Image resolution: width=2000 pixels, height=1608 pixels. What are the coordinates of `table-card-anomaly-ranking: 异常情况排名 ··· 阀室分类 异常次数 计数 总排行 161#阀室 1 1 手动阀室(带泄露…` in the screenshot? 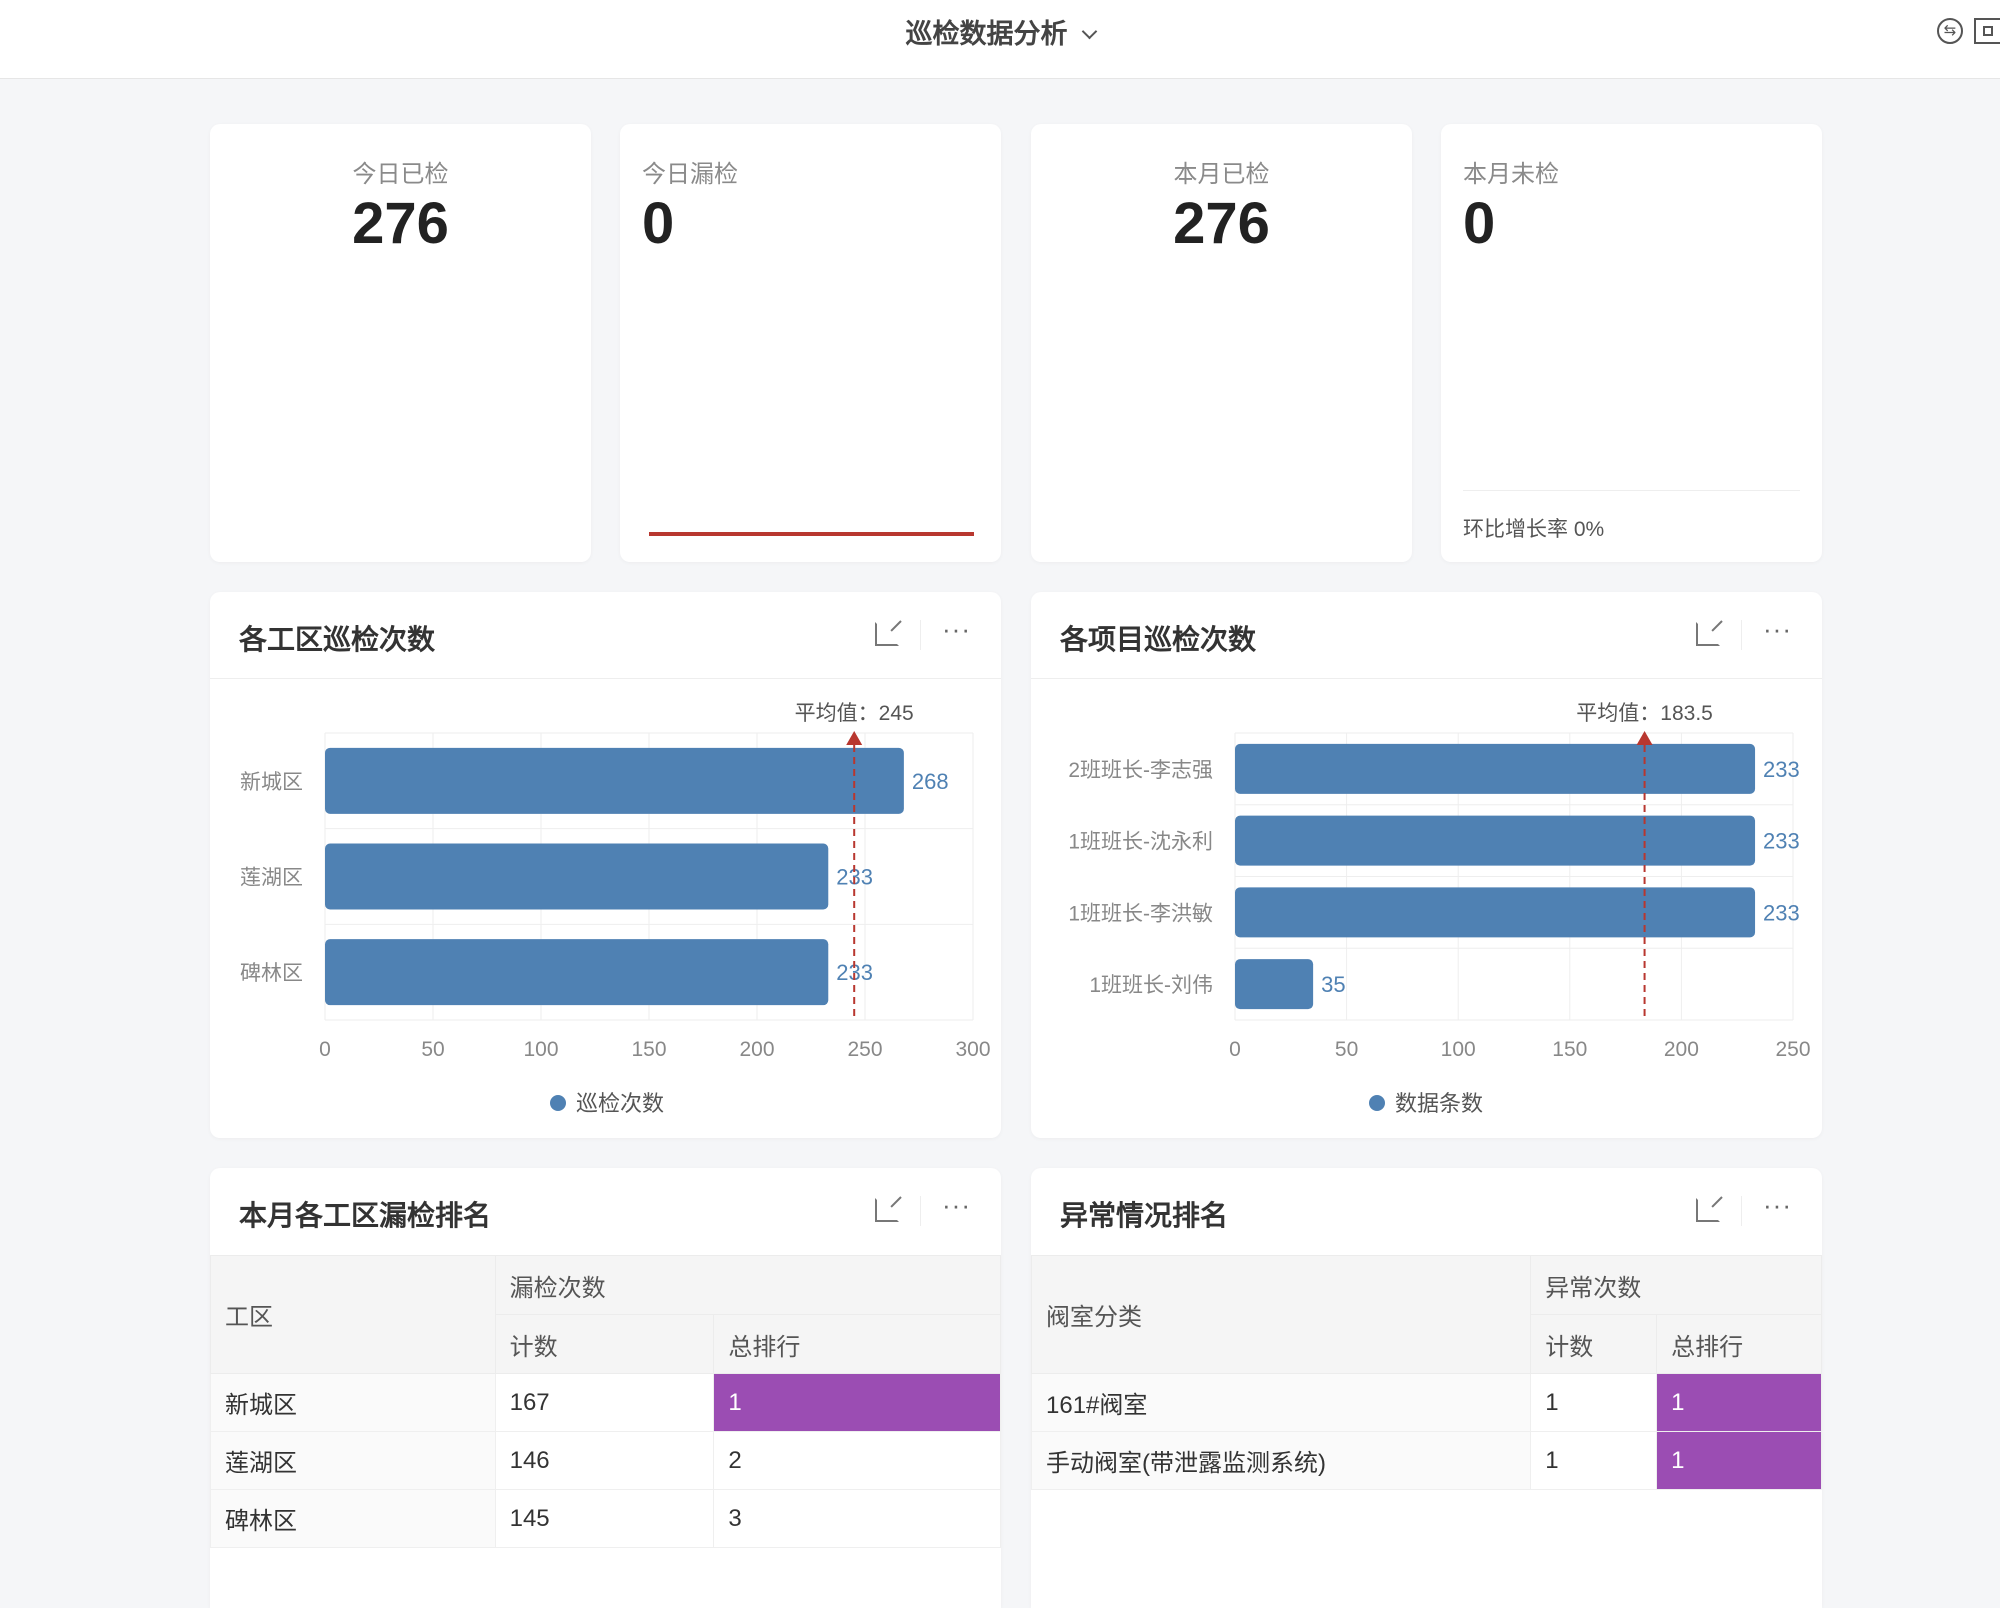 It's located at (1426, 1388).